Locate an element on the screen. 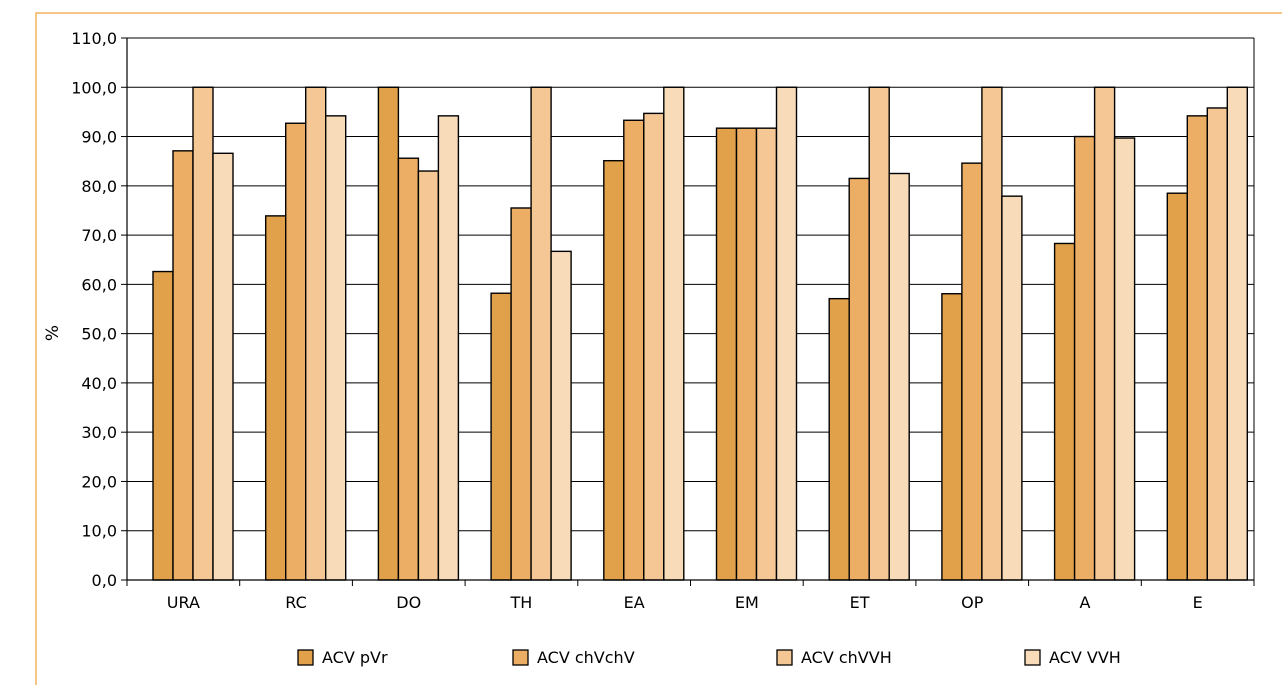  x-tick-label: E is located at coordinates (1198, 602).